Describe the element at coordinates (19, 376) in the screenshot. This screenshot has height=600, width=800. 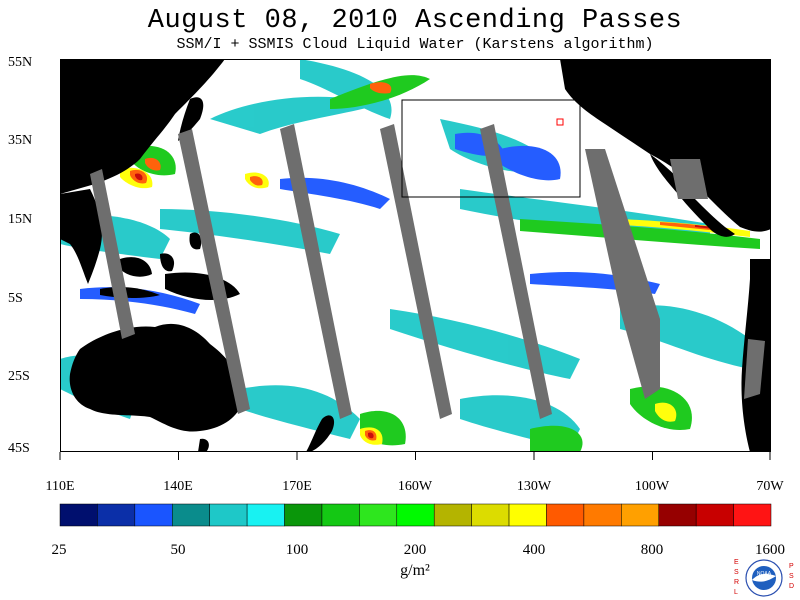
I see `lat-label: 25S` at that location.